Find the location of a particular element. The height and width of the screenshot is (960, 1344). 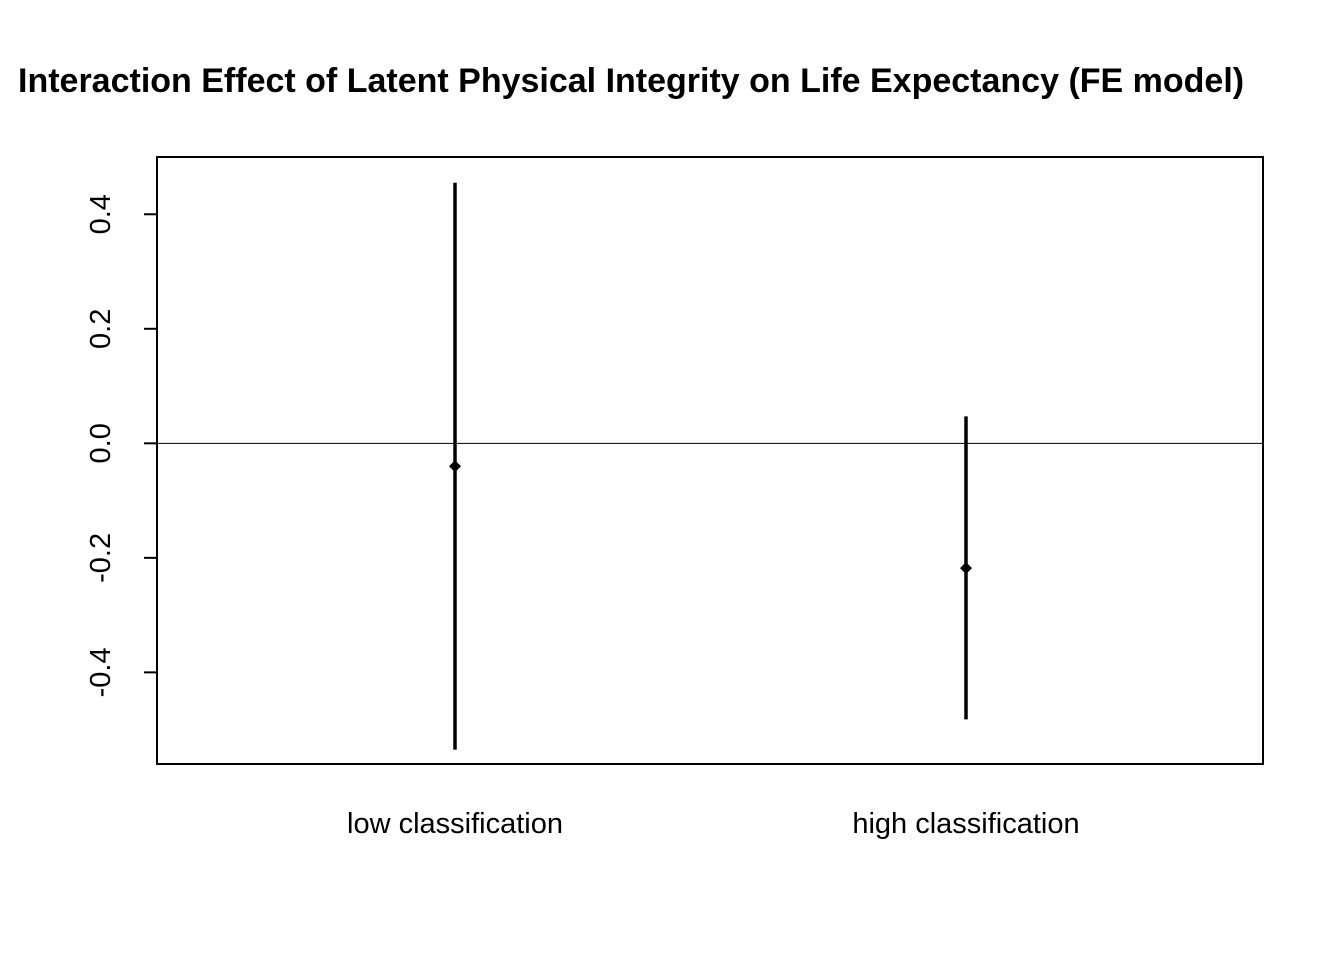

y-tick-label: 0.2 is located at coordinates (101, 329).